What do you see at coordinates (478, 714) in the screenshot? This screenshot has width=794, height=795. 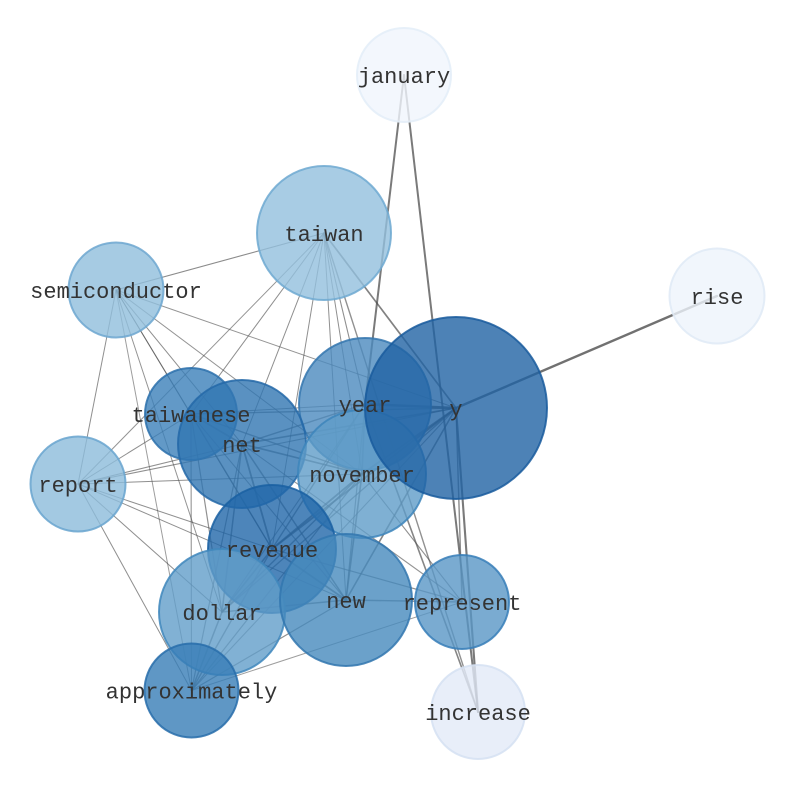 I see `svg-text: increase` at bounding box center [478, 714].